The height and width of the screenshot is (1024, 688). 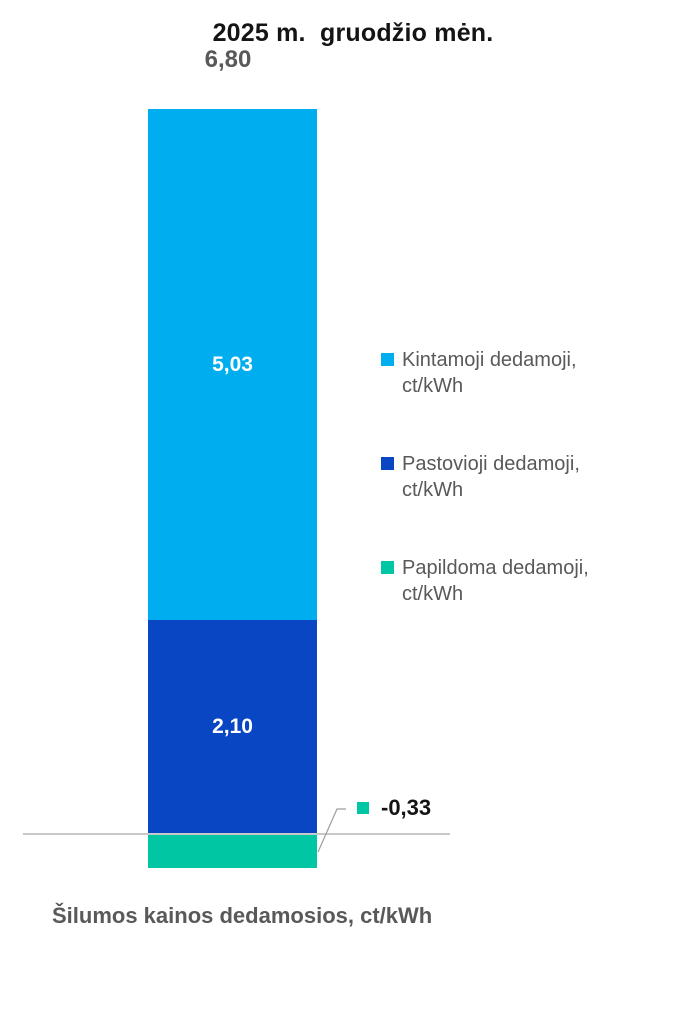 I want to click on bar-segment-kintamoji: 5,03, so click(x=232, y=364).